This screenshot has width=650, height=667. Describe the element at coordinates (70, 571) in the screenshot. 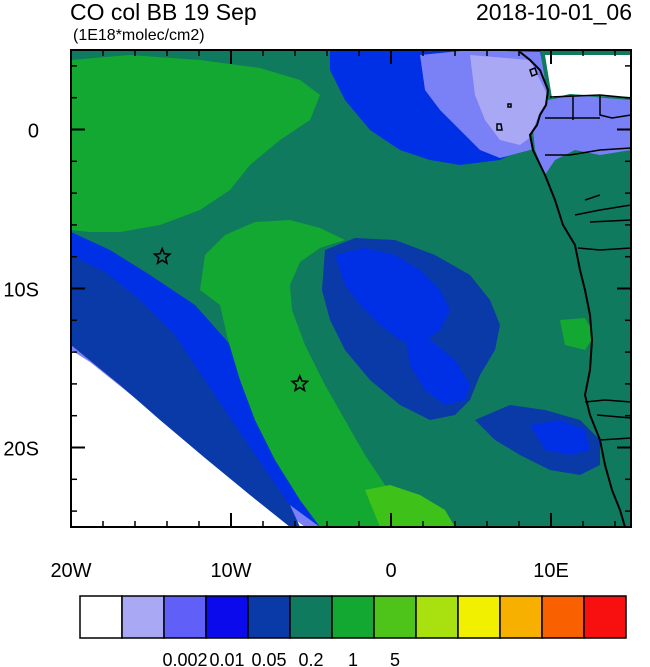

I see `lon-tick-label: 20W` at that location.